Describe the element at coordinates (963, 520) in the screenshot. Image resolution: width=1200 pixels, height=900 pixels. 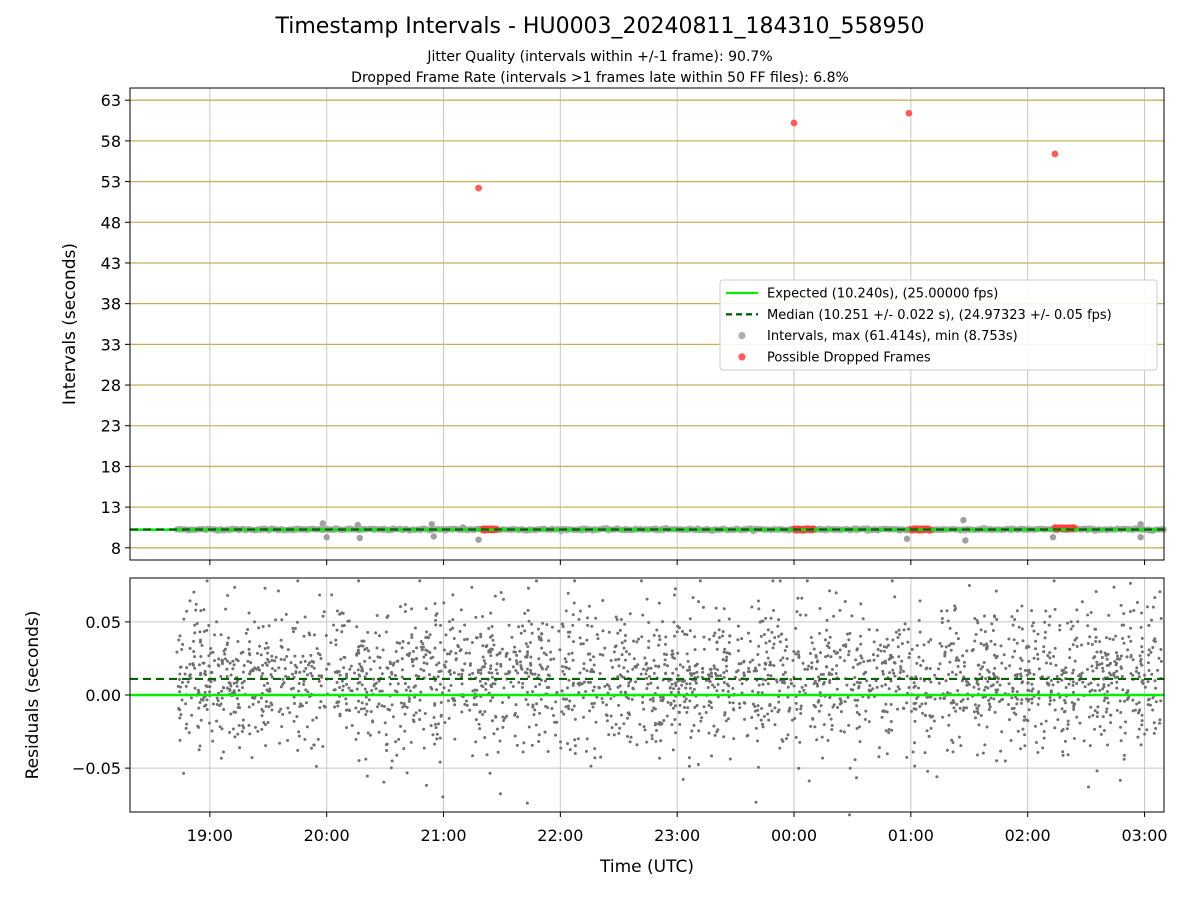
I see `interval-outlier-point` at that location.